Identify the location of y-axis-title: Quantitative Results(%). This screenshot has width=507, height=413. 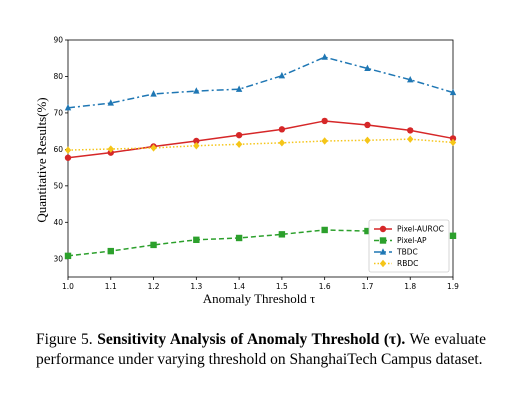
(41, 159).